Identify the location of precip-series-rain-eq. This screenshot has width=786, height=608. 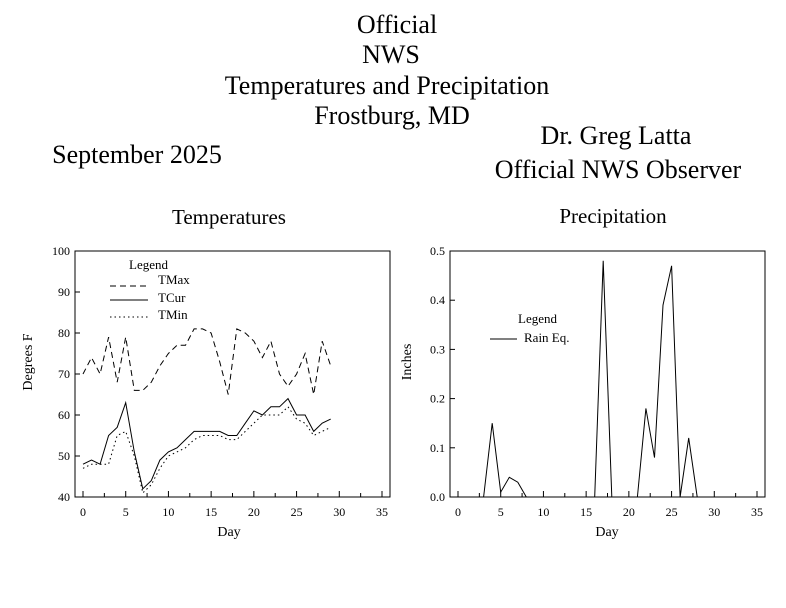
(582, 379).